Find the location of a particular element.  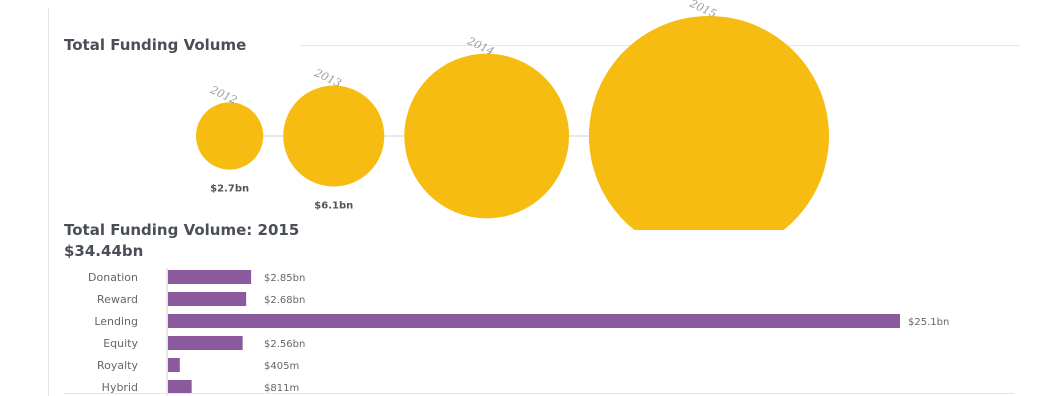

bubble-value-label: $6.1bn is located at coordinates (333, 206).